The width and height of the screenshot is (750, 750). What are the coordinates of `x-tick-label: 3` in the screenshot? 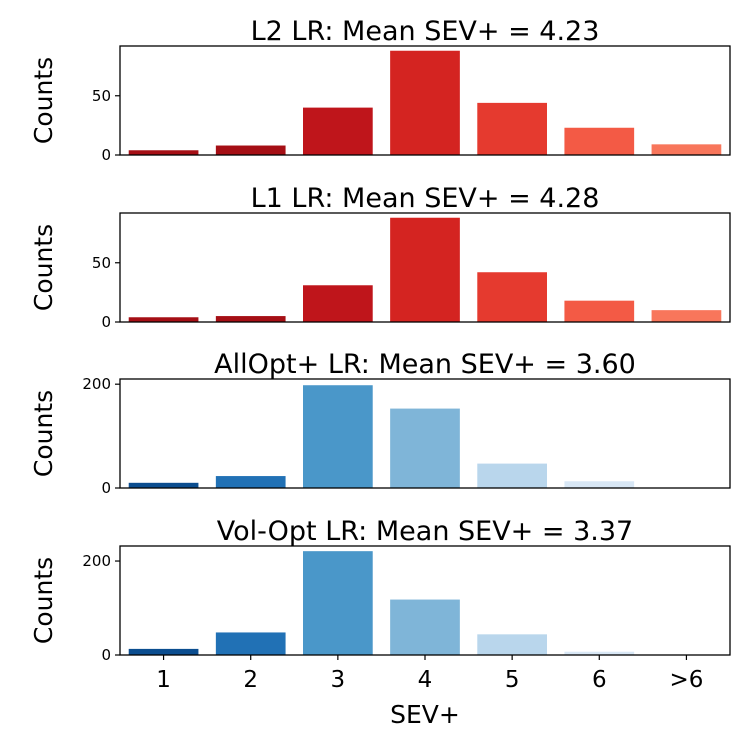 It's located at (338, 680).